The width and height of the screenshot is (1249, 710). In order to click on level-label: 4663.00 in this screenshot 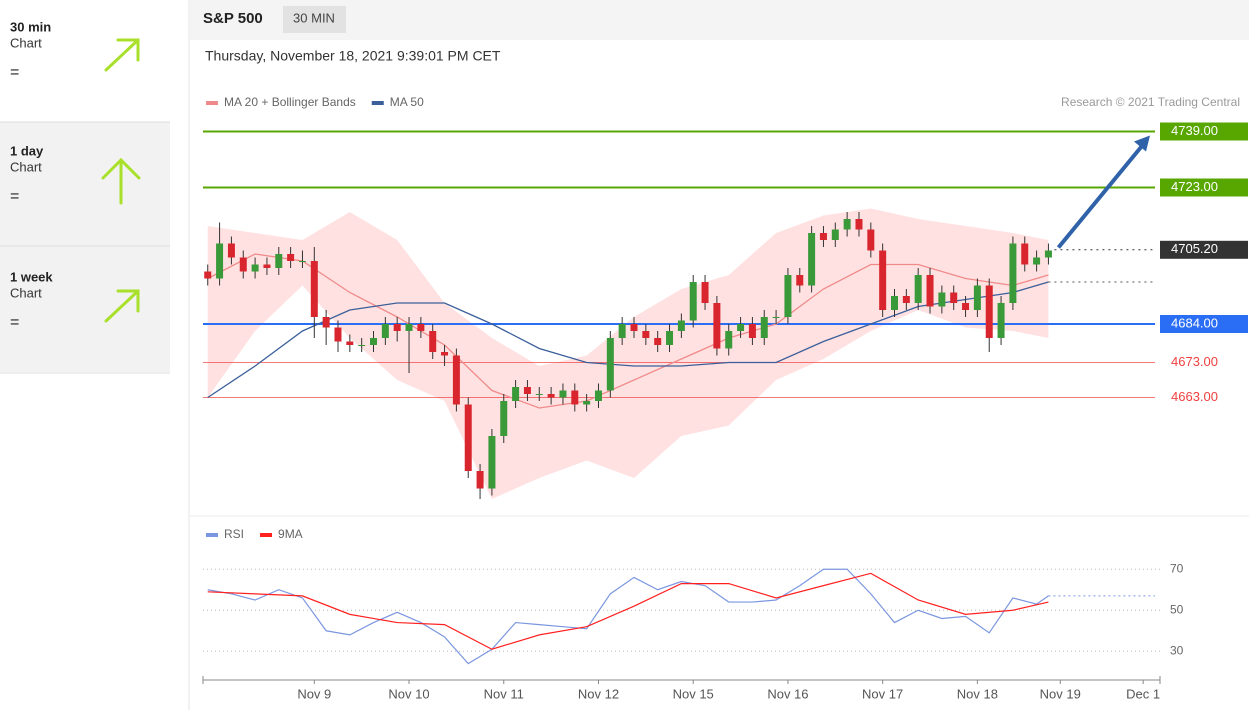, I will do `click(1194, 396)`.